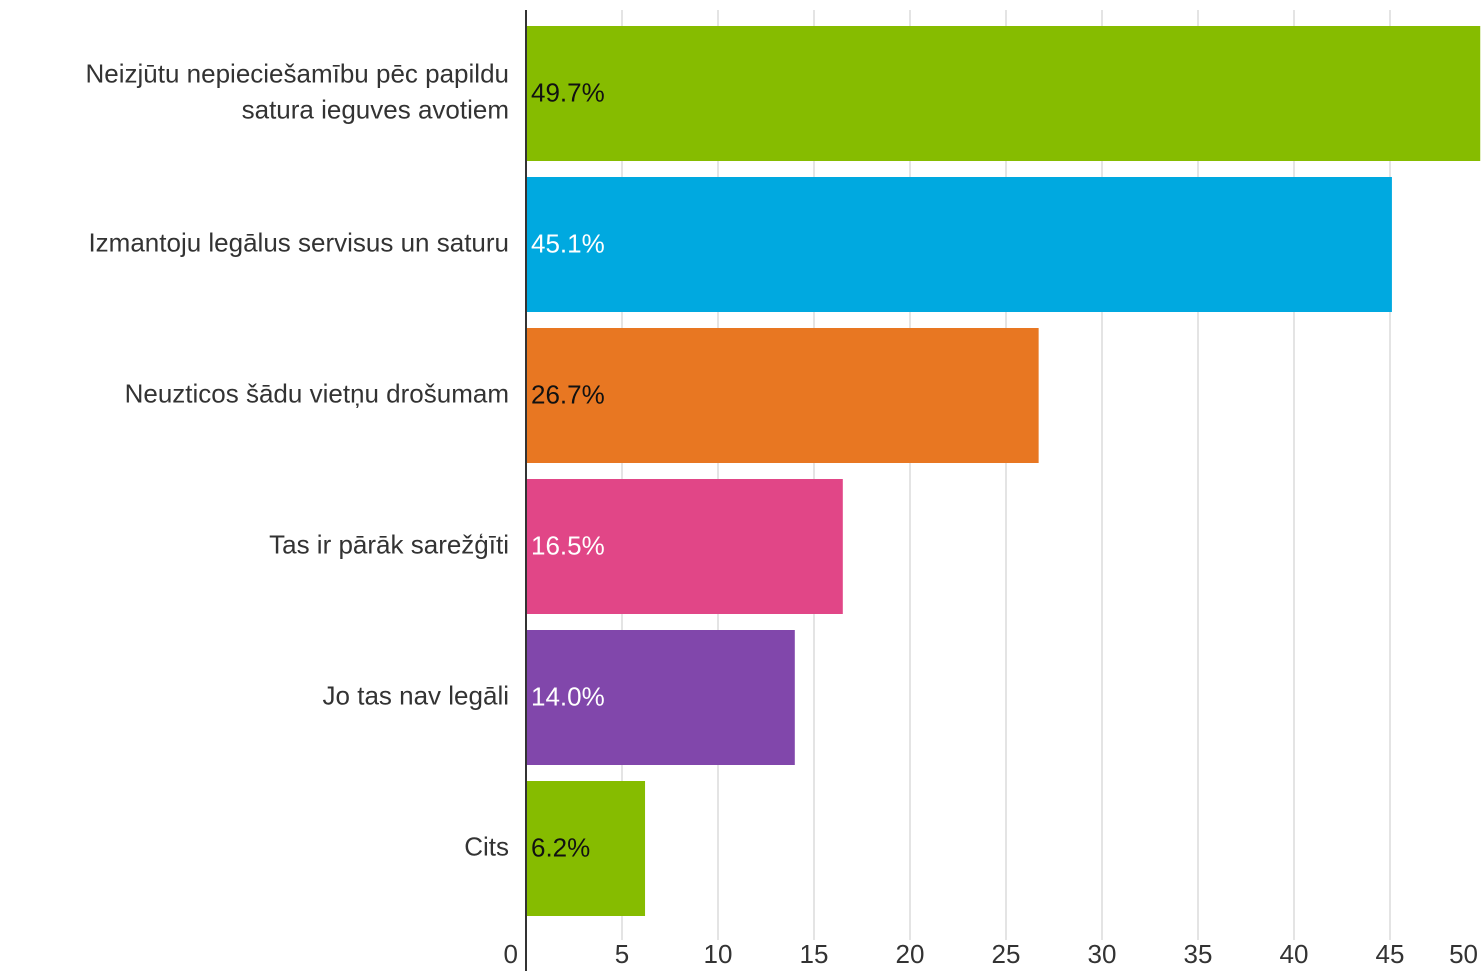 The width and height of the screenshot is (1481, 971). I want to click on category-label: Neuzticos šādu vietņu drošumam, so click(317, 393).